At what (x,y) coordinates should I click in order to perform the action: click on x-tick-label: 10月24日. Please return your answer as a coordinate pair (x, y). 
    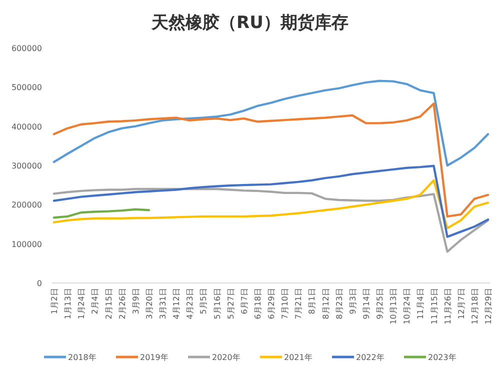
    Looking at the image, I should click on (407, 306).